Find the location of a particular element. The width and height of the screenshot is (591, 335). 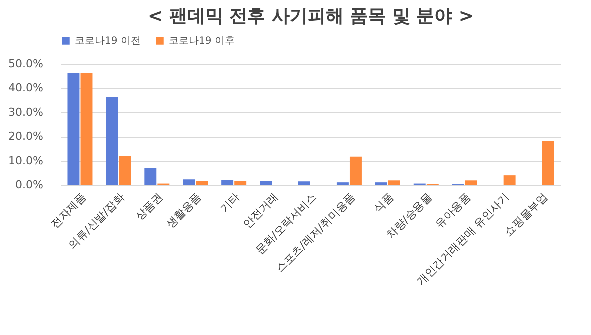

chart-title: < 팬데믹 전후 사기피해 품목 및 분야 > is located at coordinates (311, 16).